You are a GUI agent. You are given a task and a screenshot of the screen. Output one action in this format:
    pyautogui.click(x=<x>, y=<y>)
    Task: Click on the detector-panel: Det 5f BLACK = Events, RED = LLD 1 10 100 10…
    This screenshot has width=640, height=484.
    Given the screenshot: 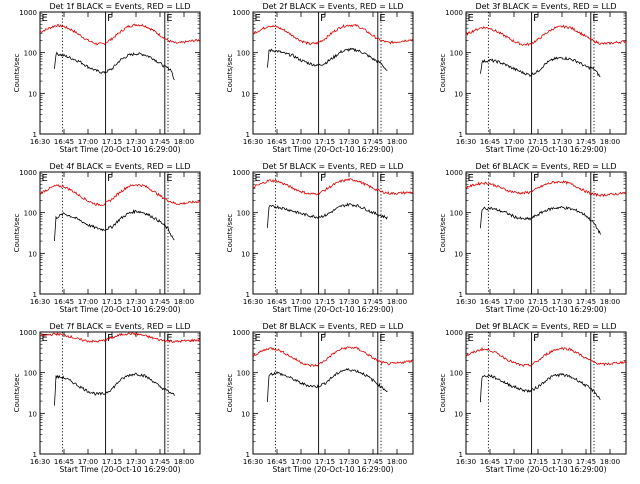 What is the action you would take?
    pyautogui.click(x=320, y=238)
    